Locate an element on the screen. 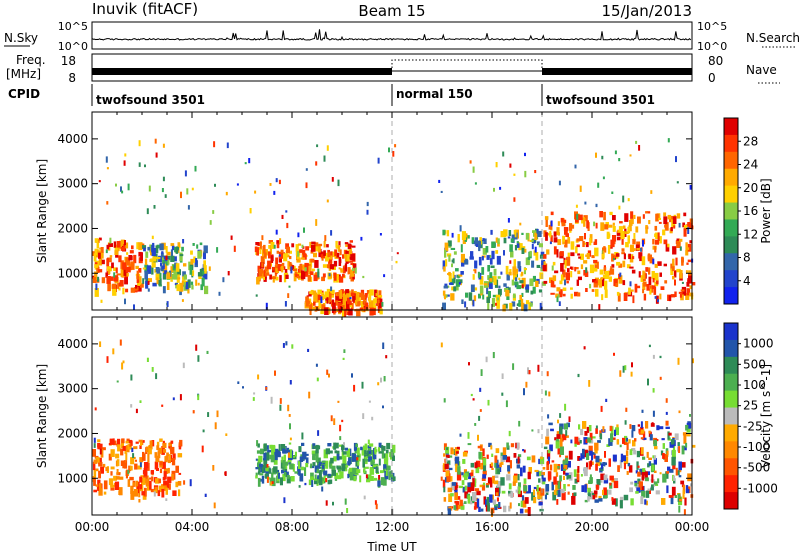 This screenshot has width=800, height=554. freq-trace is located at coordinates (392, 67).